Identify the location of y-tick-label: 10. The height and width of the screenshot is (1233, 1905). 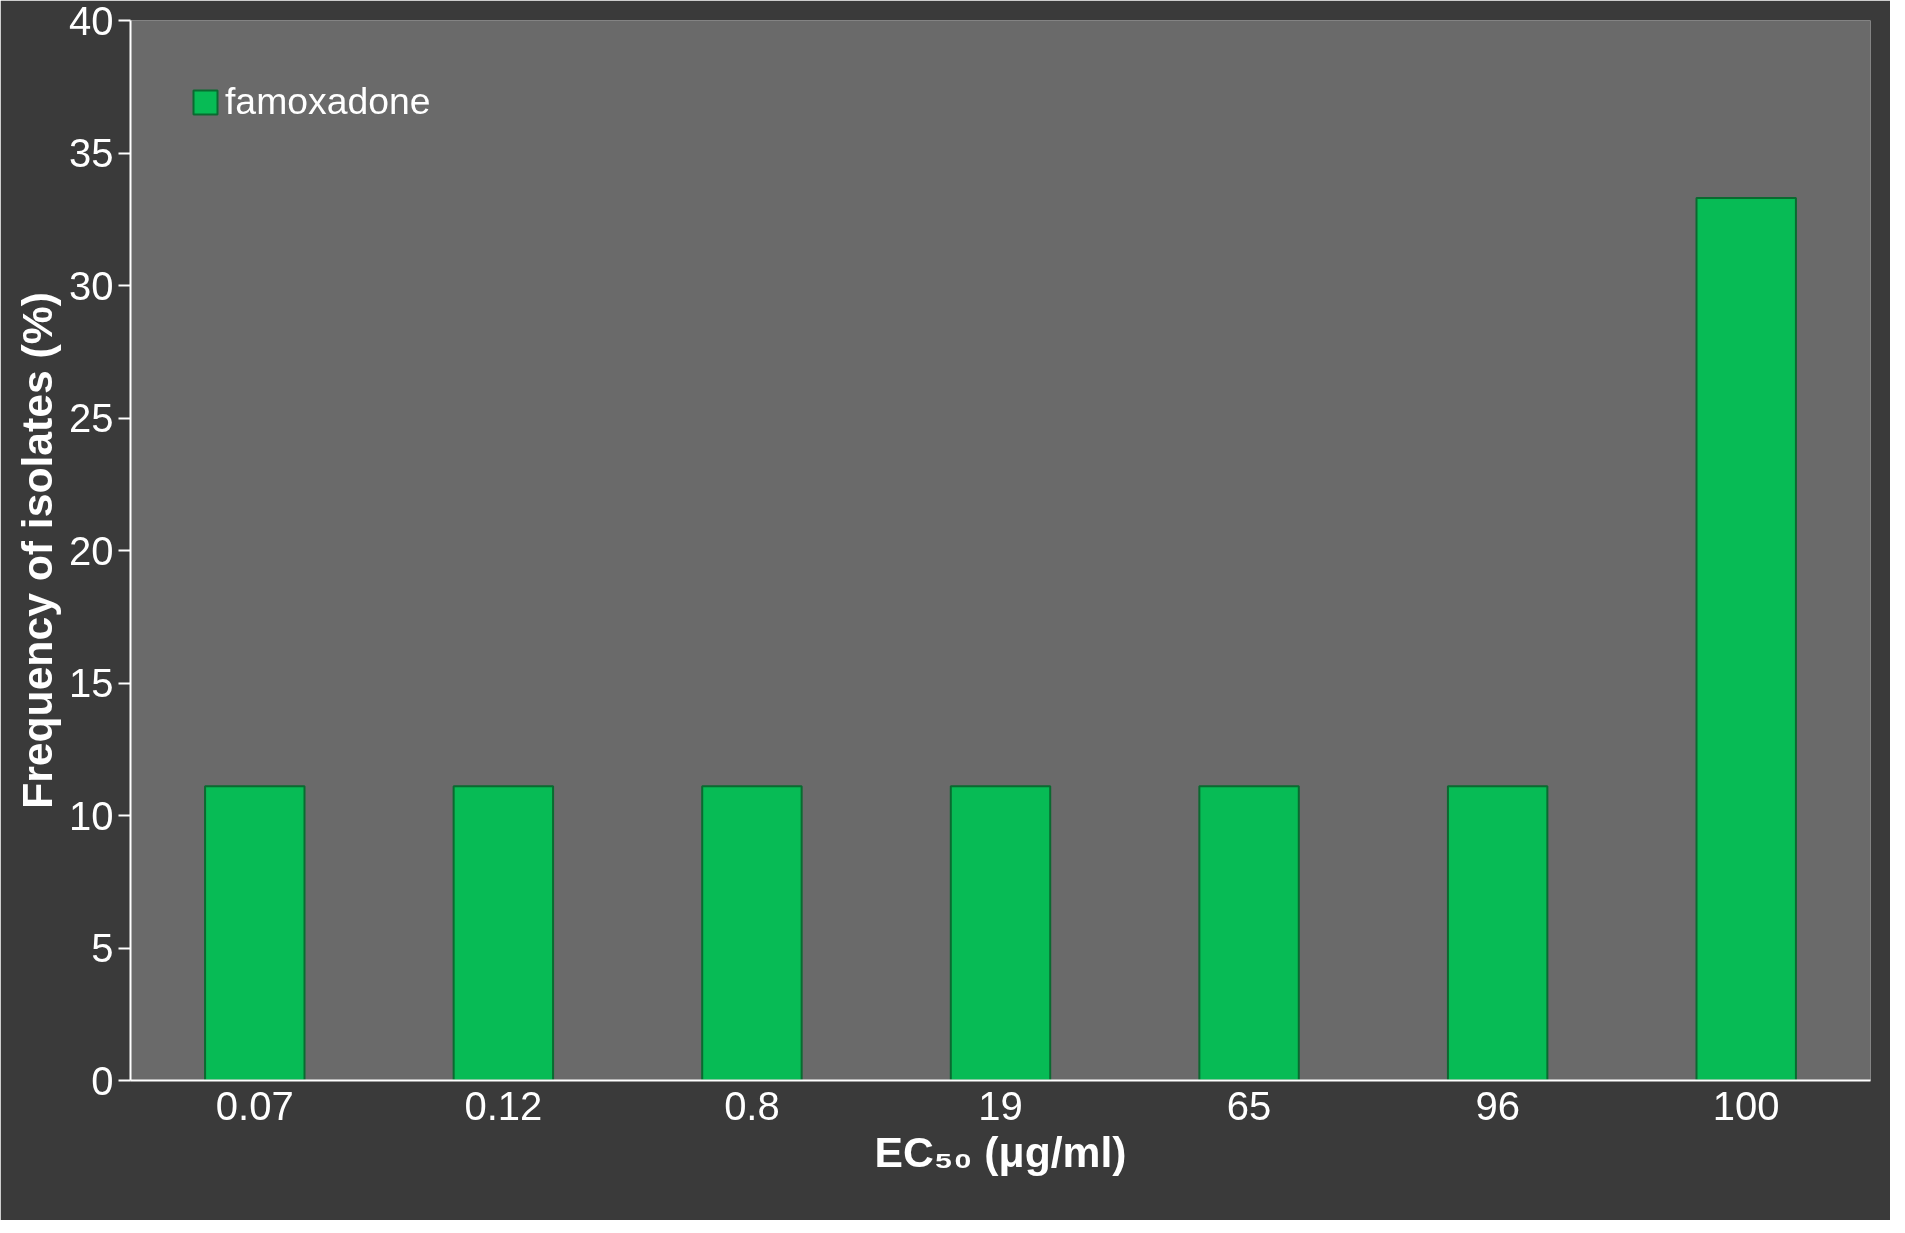
(91, 815).